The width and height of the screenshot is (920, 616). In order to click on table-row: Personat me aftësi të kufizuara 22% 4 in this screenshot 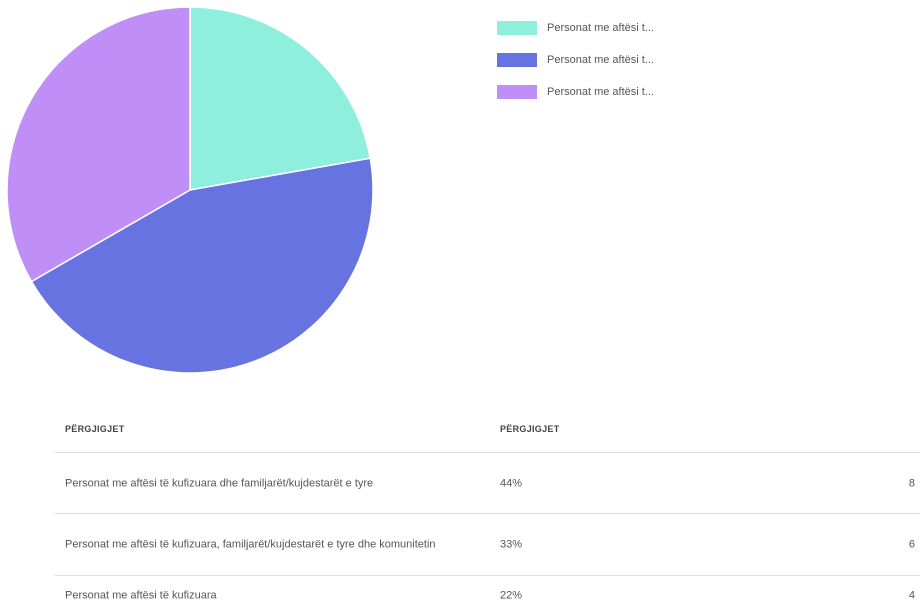, I will do `click(487, 595)`.